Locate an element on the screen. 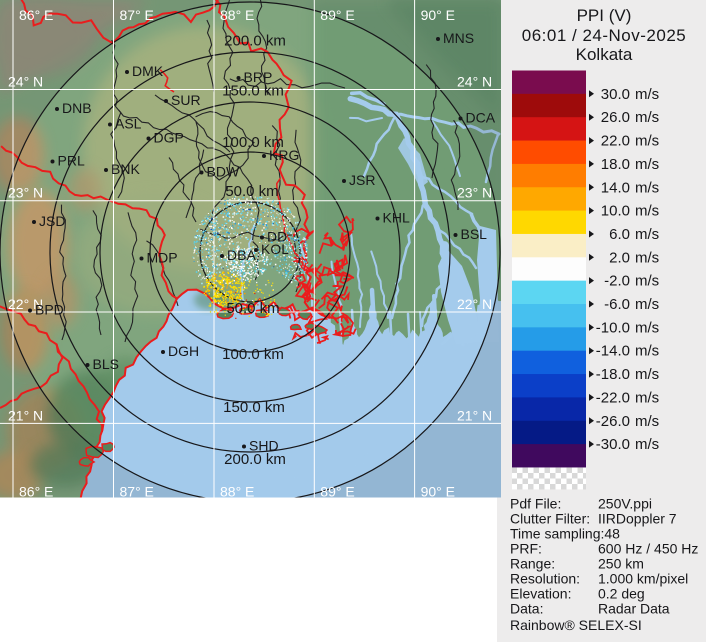  svg-text: PPI (V) is located at coordinates (604, 15).